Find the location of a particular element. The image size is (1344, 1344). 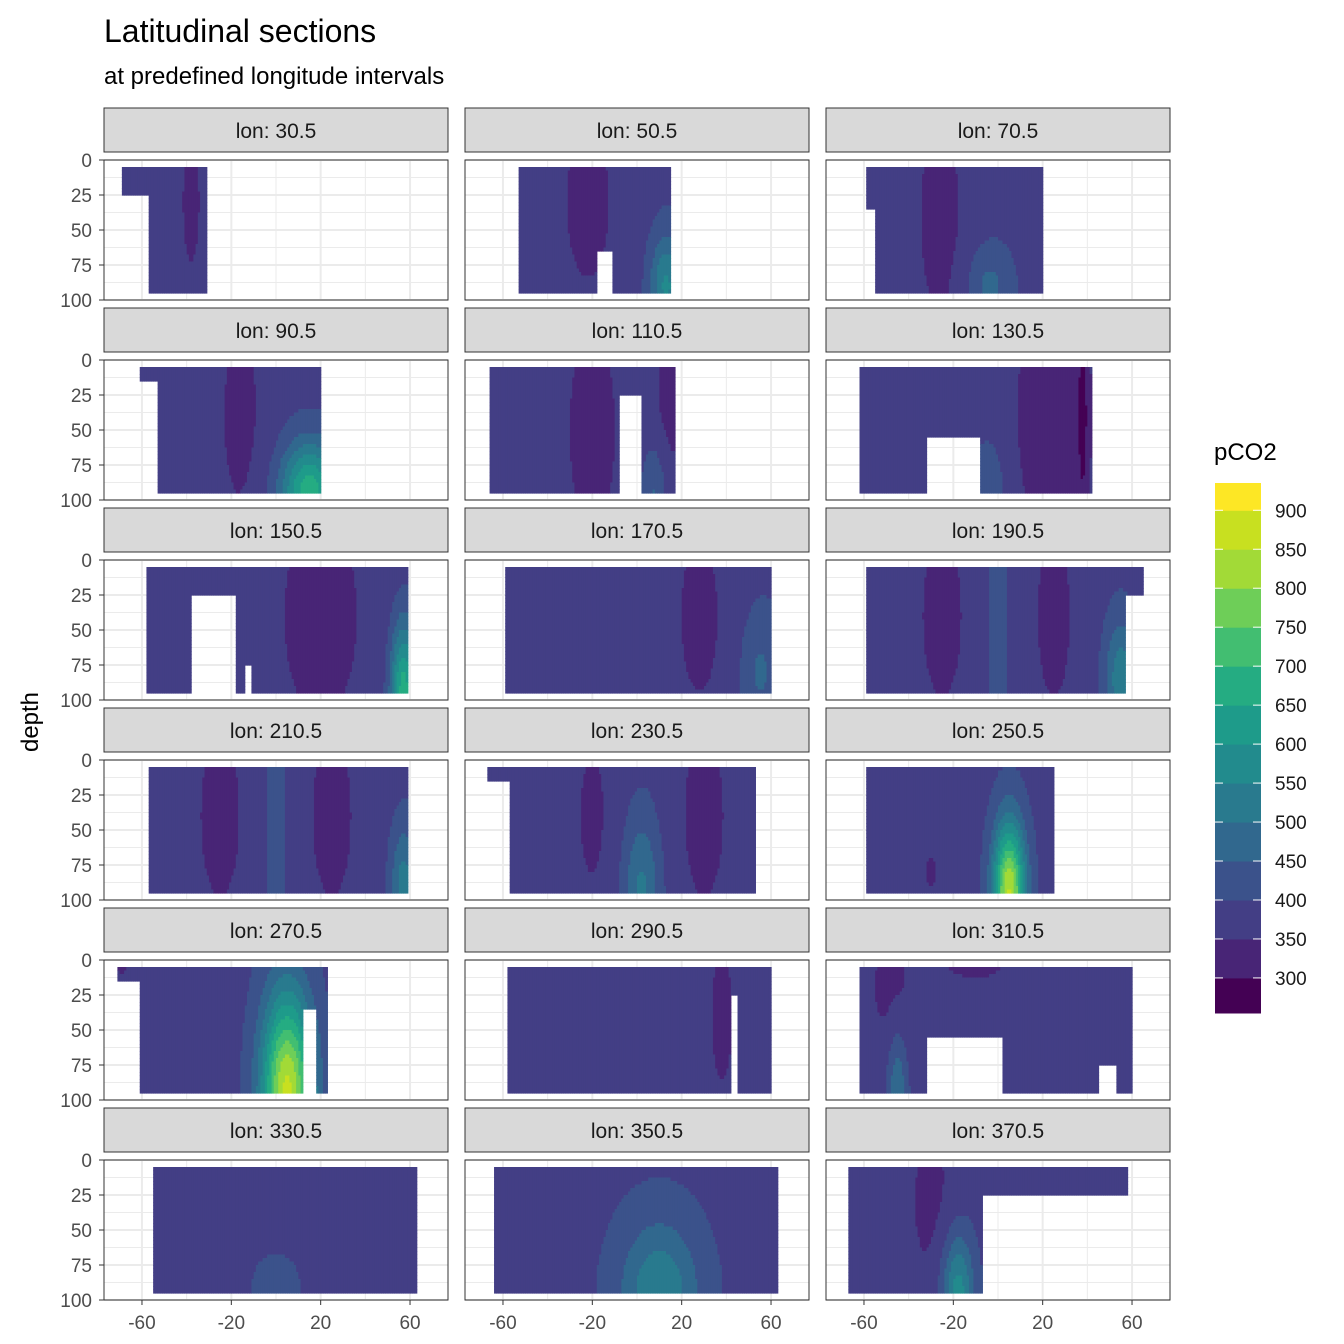

y-tick-label: 100 is located at coordinates (76, 301).